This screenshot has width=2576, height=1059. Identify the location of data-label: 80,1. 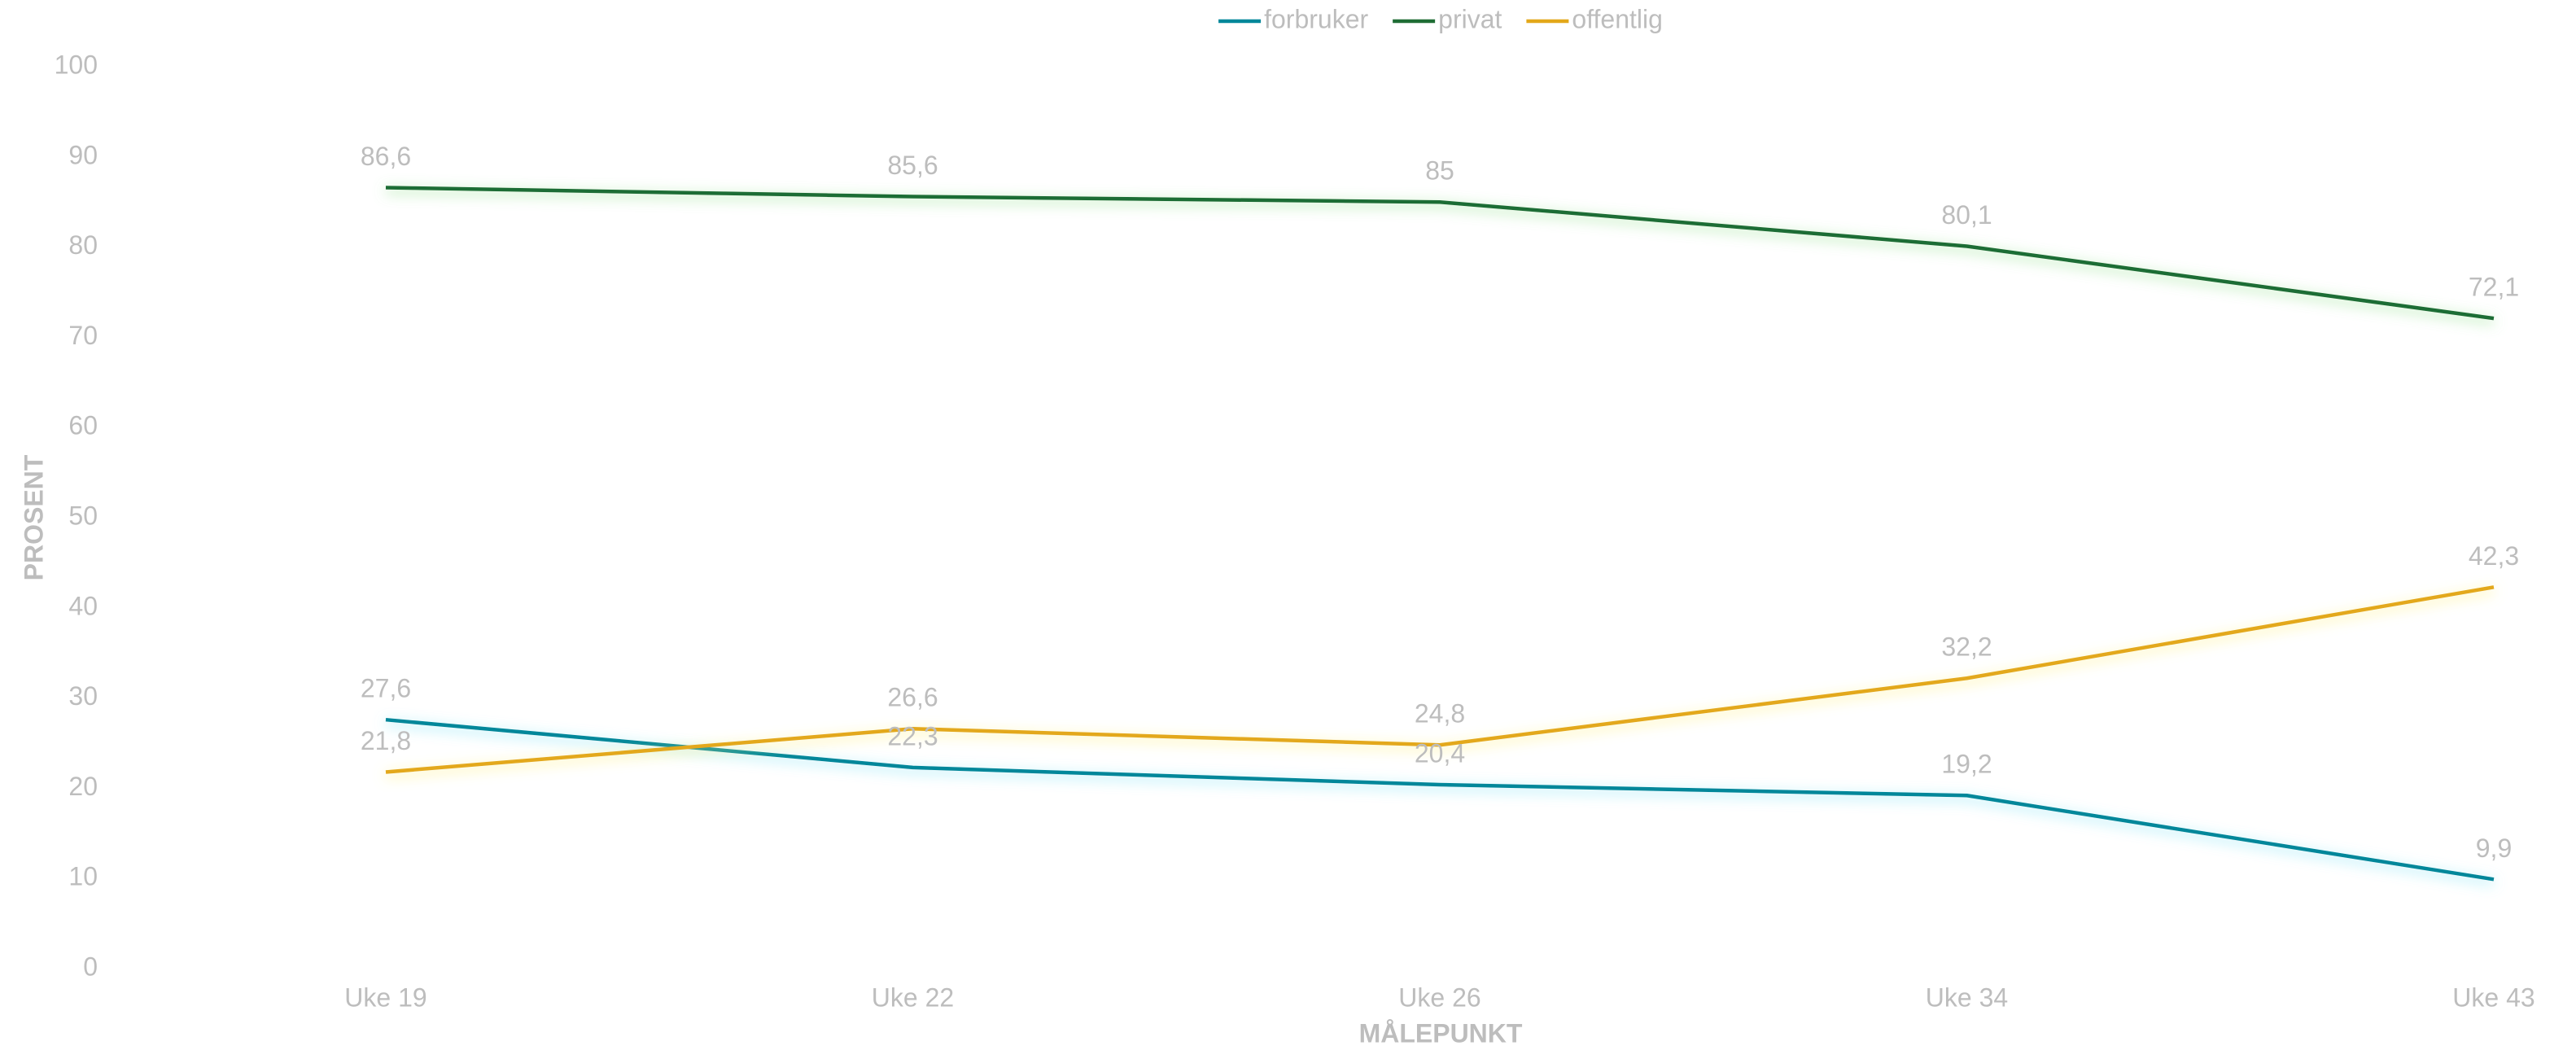
(1966, 215).